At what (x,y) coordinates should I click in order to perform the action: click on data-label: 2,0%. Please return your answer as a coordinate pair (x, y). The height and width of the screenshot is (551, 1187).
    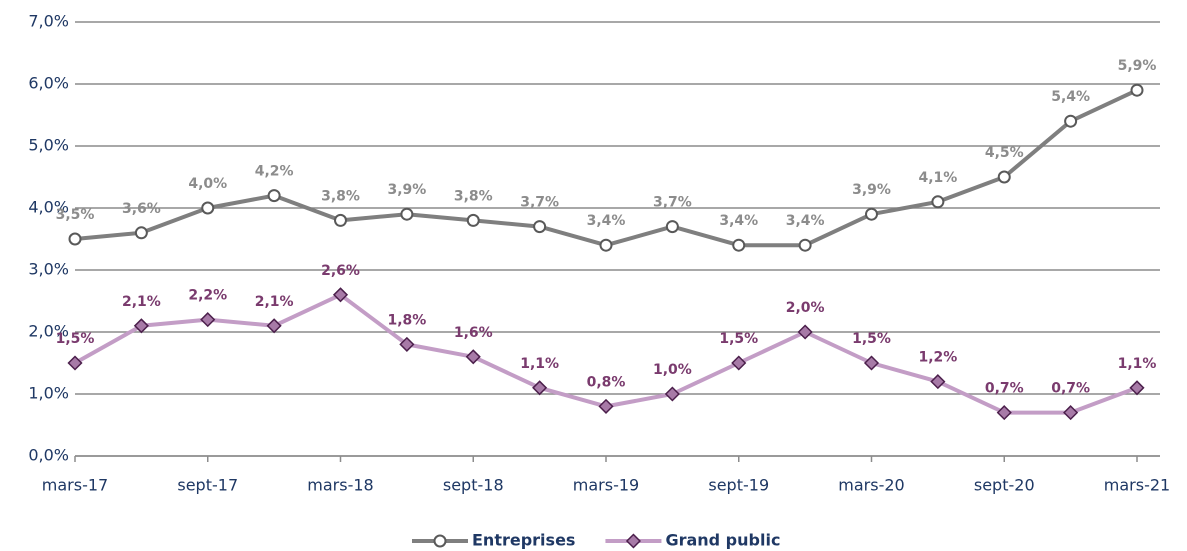
    Looking at the image, I should click on (805, 308).